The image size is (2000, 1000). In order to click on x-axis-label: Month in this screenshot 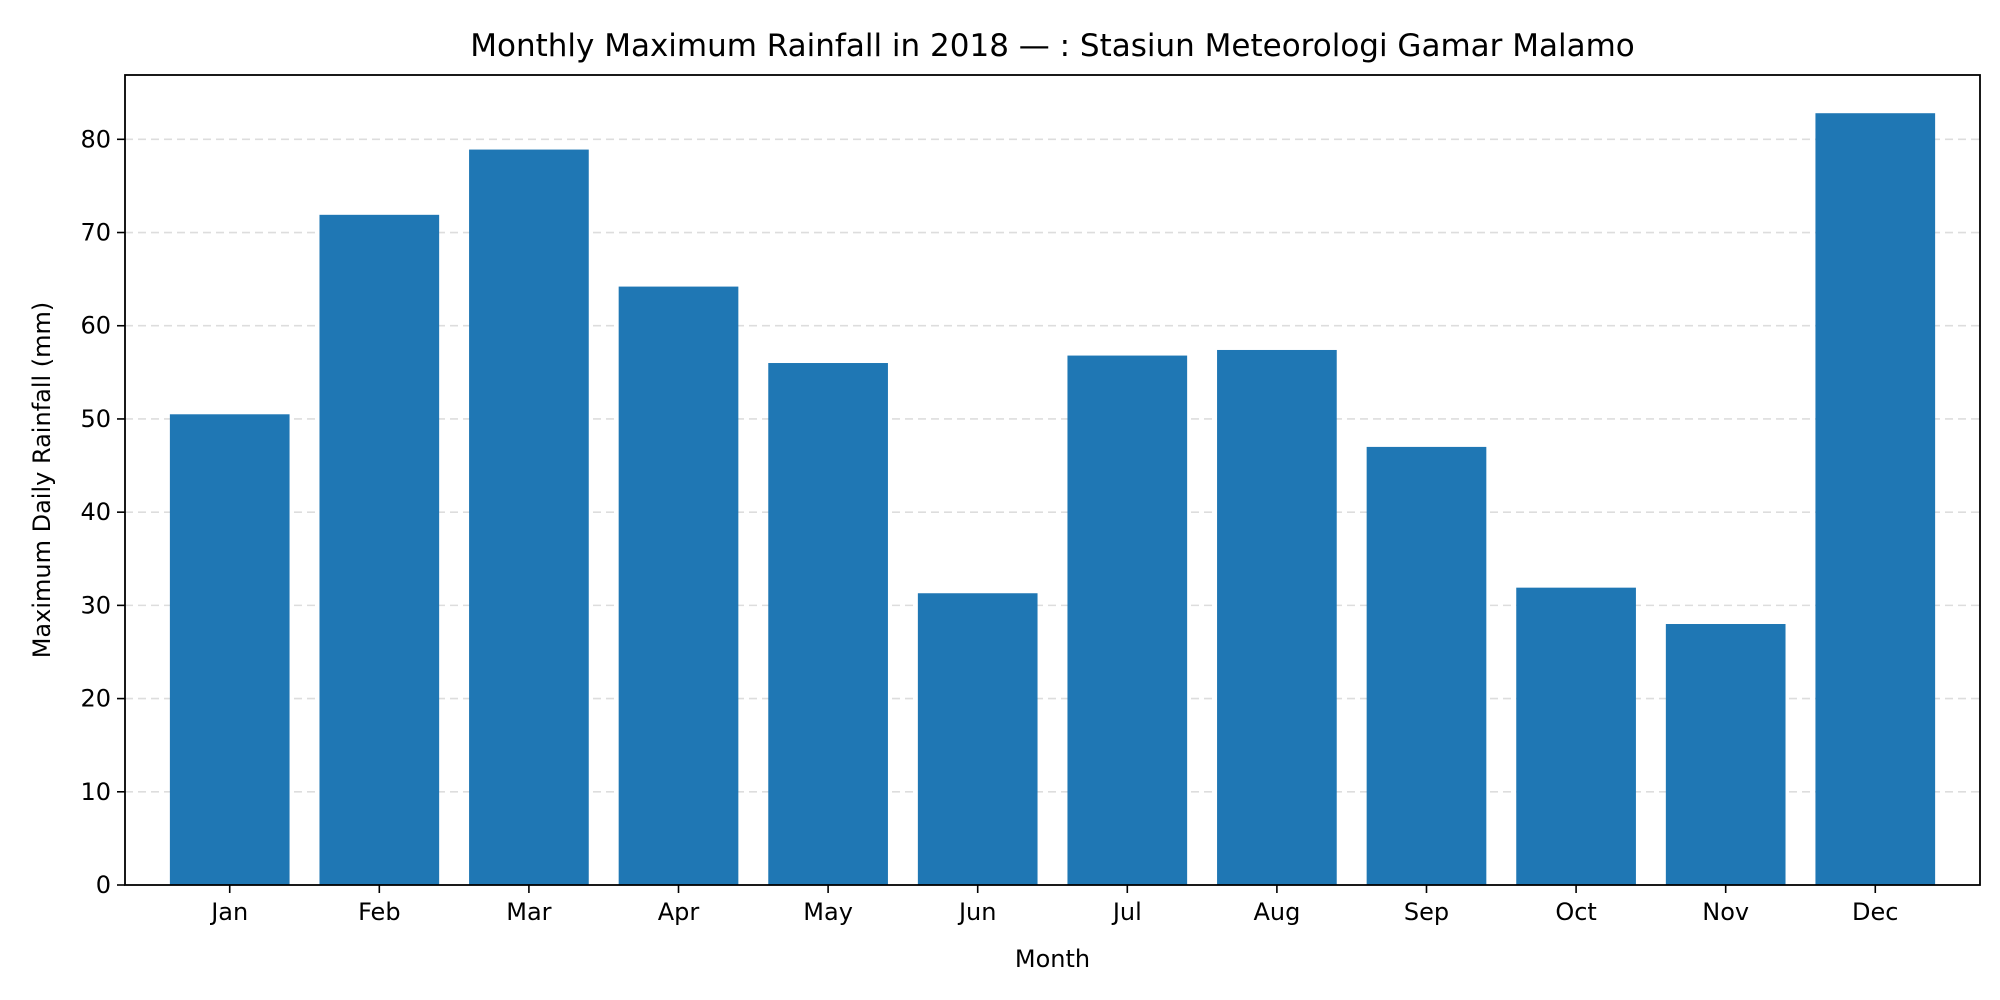, I will do `click(1052, 959)`.